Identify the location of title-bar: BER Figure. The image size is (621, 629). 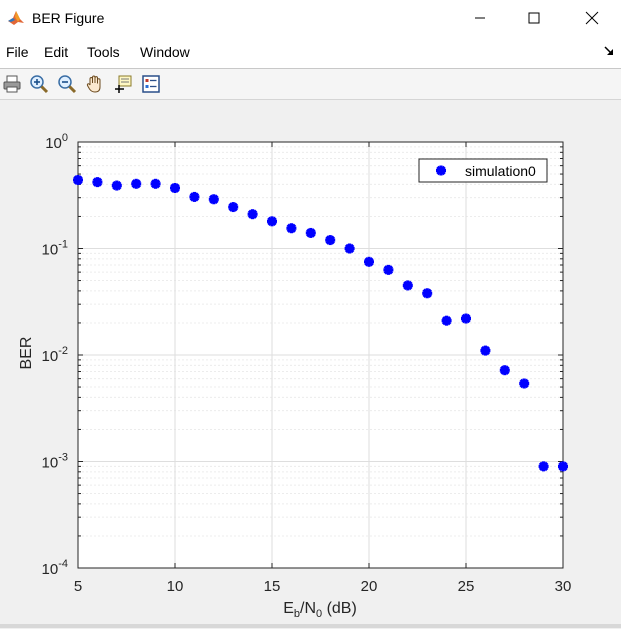
(310, 18).